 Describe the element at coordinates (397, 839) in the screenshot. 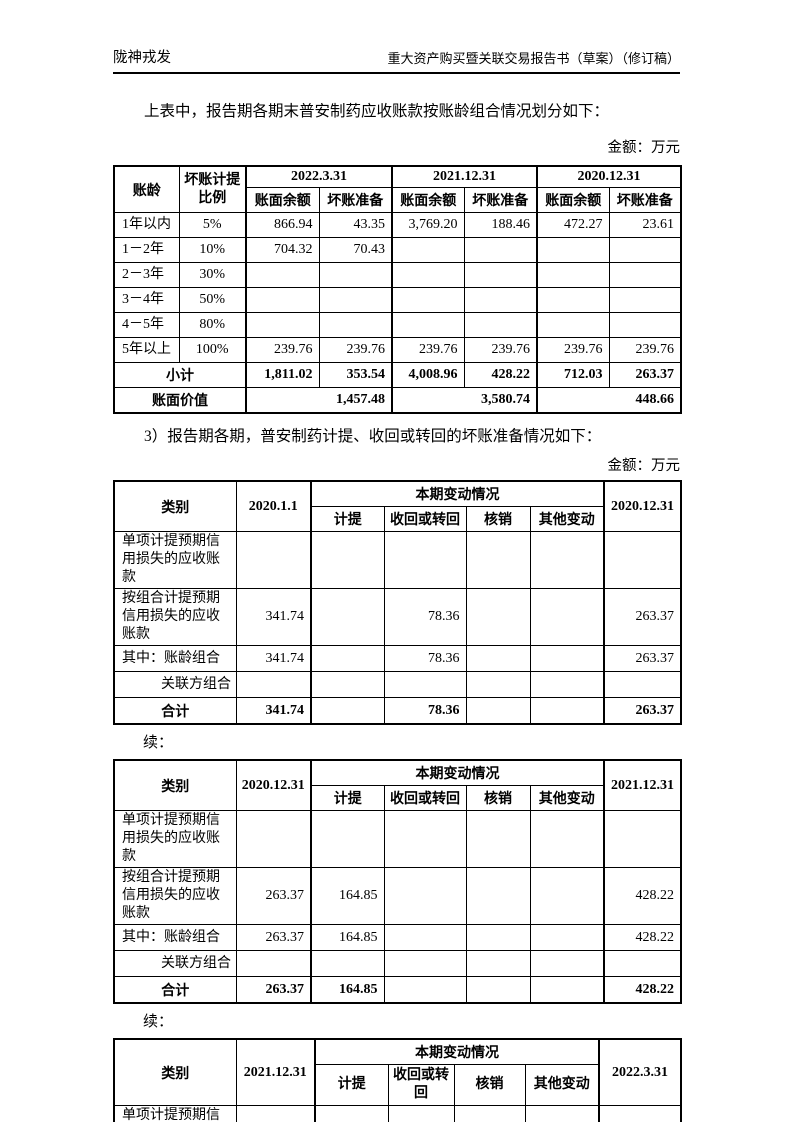

I see `table-row: 单项计提预期信用损失的应收账款` at that location.